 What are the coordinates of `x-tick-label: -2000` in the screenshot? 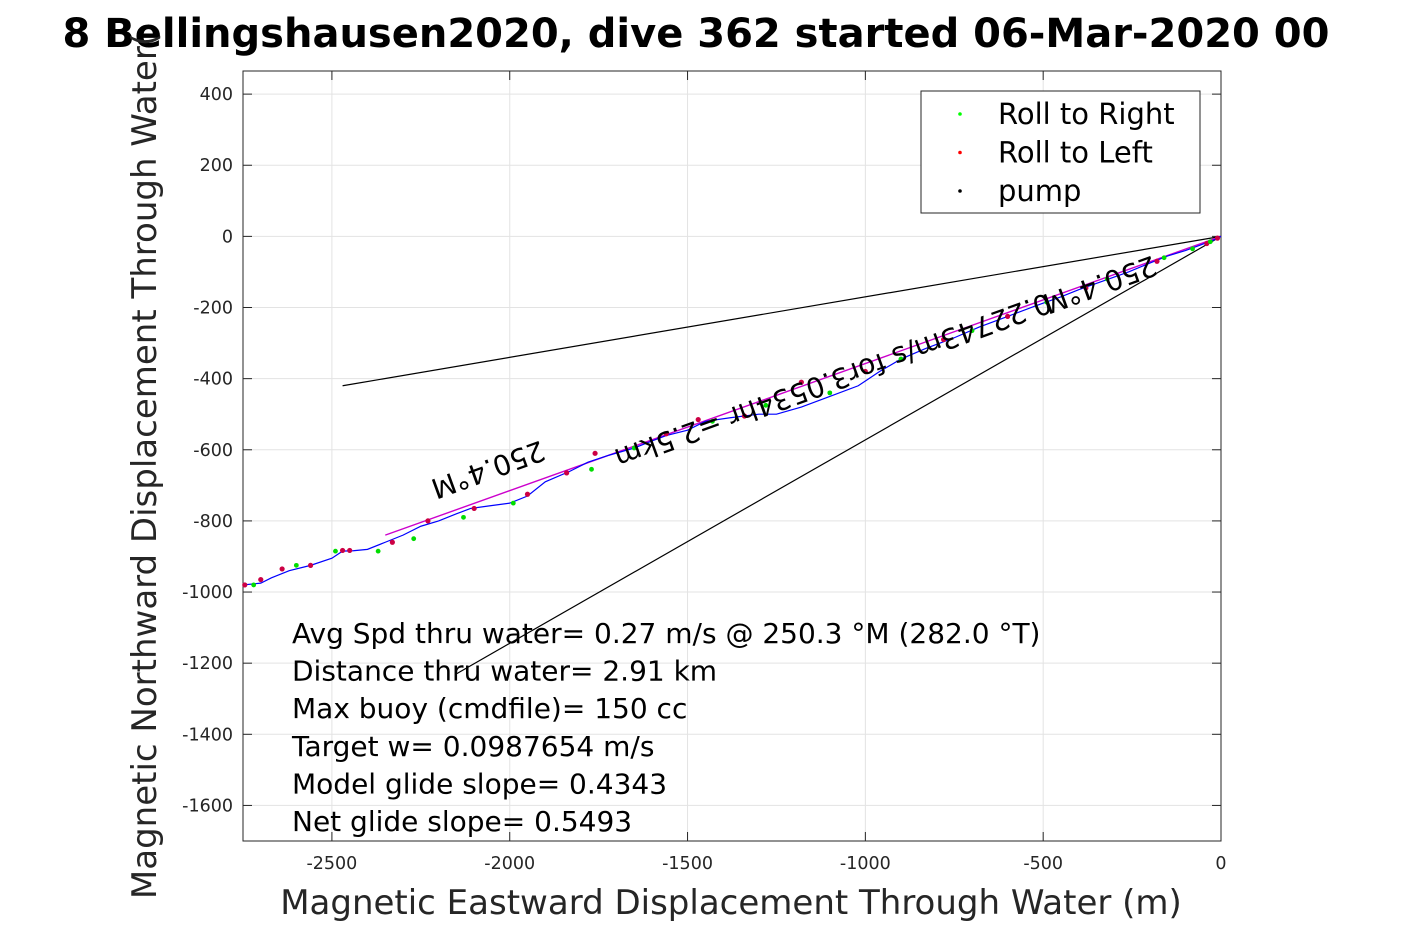 It's located at (509, 864).